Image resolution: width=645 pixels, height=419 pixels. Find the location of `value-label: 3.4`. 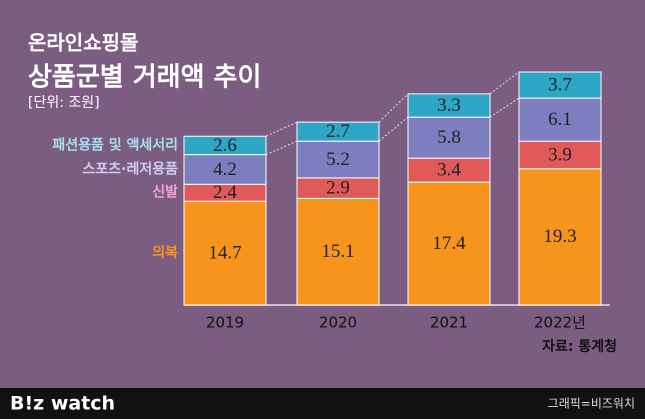

value-label: 3.4 is located at coordinates (449, 170).